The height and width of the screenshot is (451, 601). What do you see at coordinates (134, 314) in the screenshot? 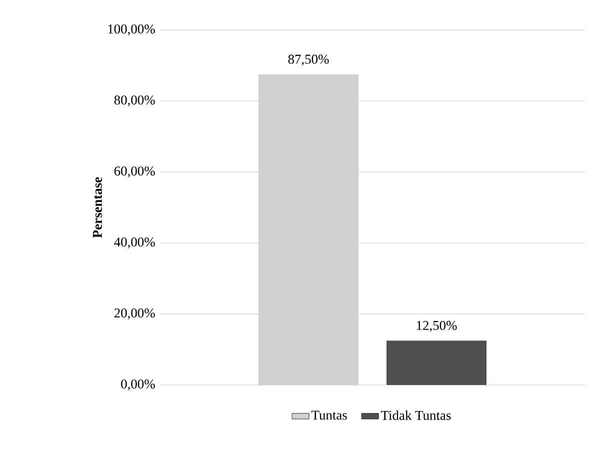
I see `y-tick-label: 20,00%` at bounding box center [134, 314].